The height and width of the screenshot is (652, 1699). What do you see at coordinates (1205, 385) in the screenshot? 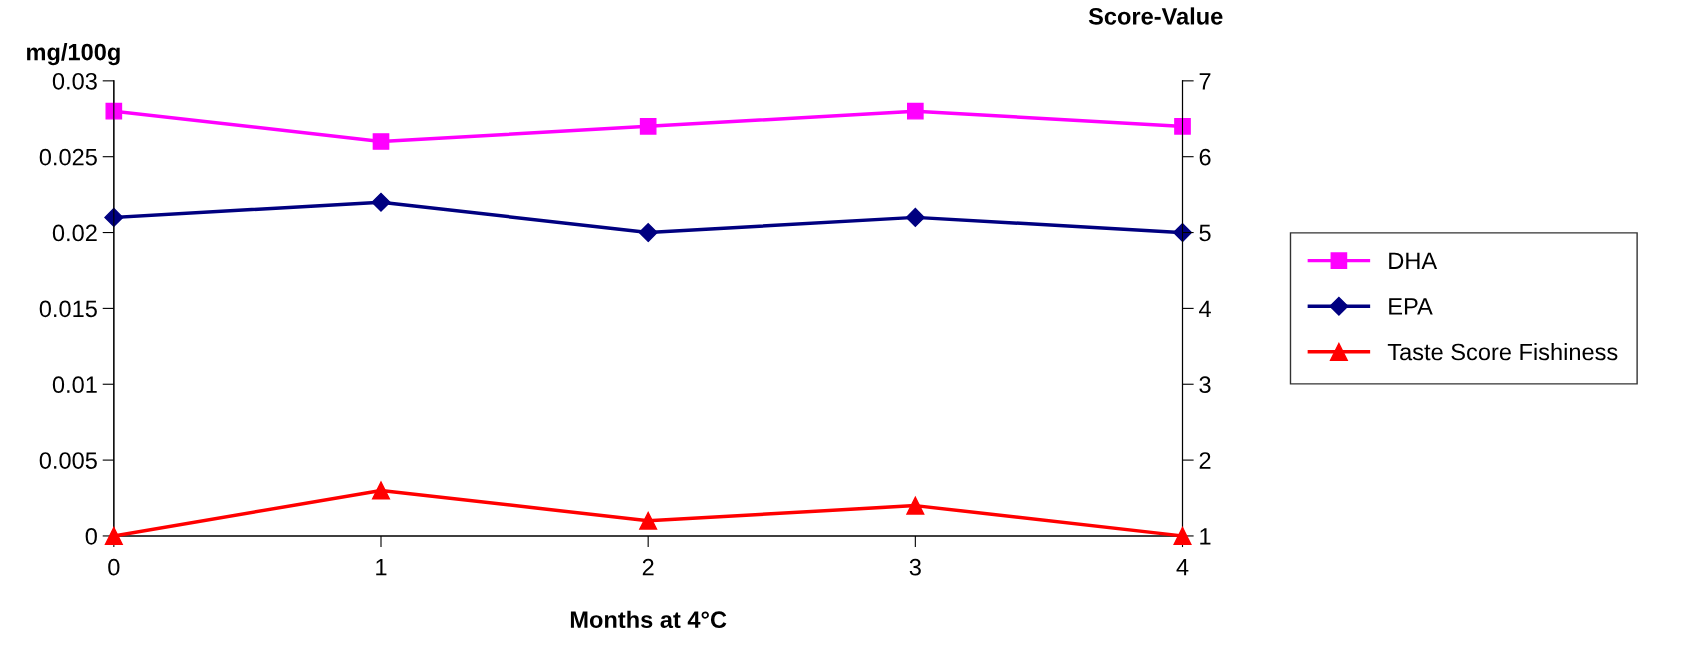
I see `y2-tick-label: 3` at bounding box center [1205, 385].